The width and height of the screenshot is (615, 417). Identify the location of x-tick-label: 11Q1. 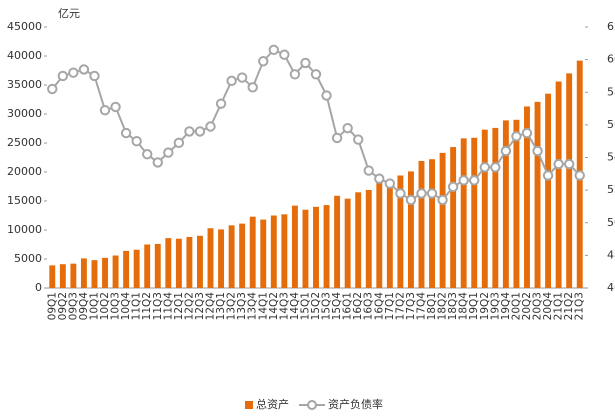
(137, 306).